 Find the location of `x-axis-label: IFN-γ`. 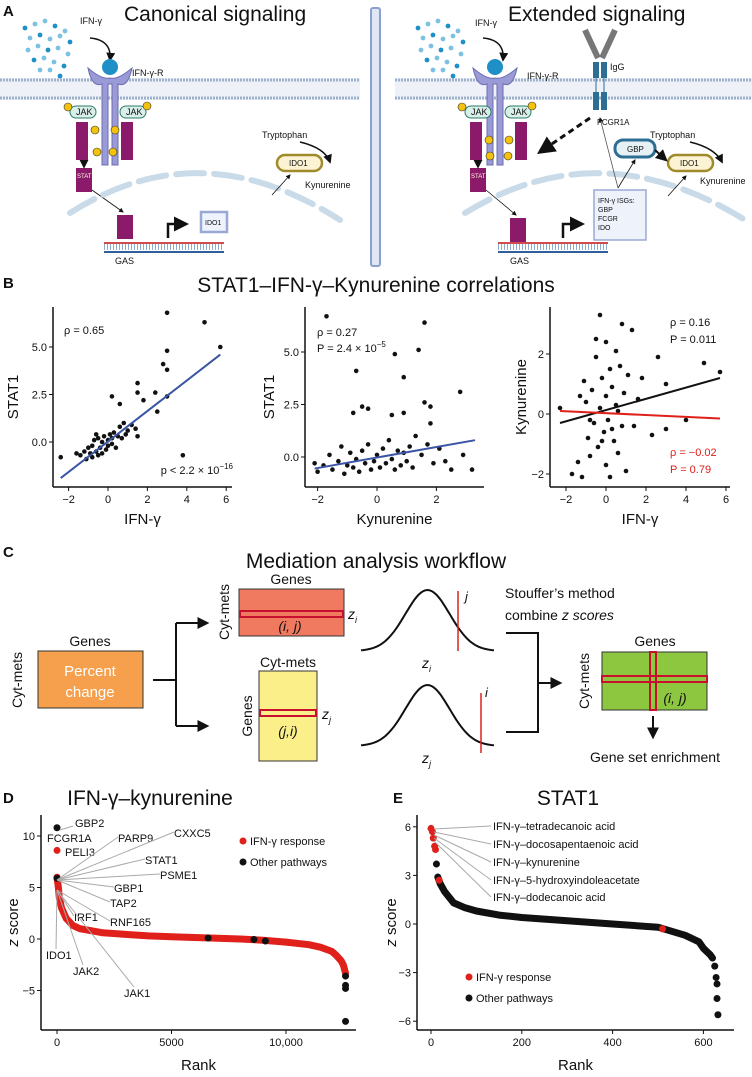

x-axis-label: IFN-γ is located at coordinates (640, 519).